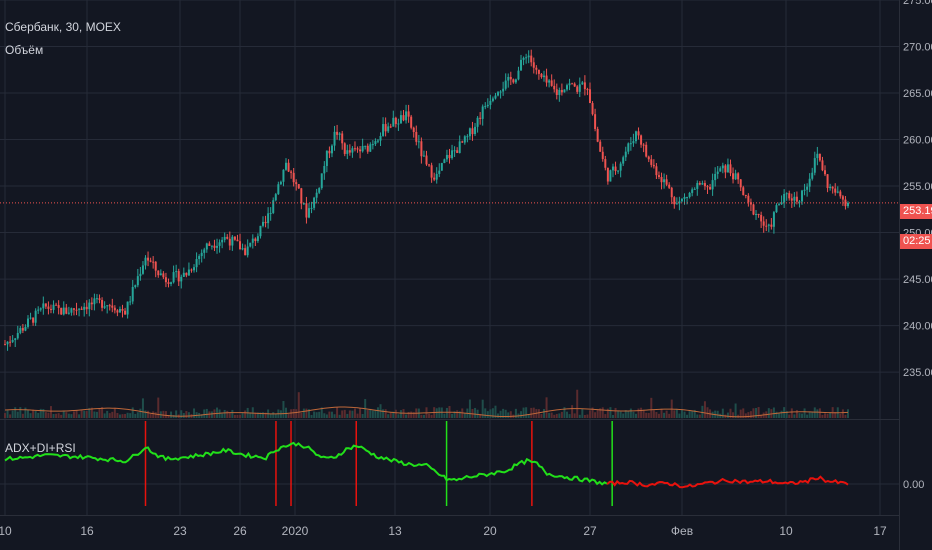 The width and height of the screenshot is (932, 550). Describe the element at coordinates (443, 531) in the screenshot. I see `time-axis: 10 16 23 26 2020 13 20 27 Фев 10 17` at that location.